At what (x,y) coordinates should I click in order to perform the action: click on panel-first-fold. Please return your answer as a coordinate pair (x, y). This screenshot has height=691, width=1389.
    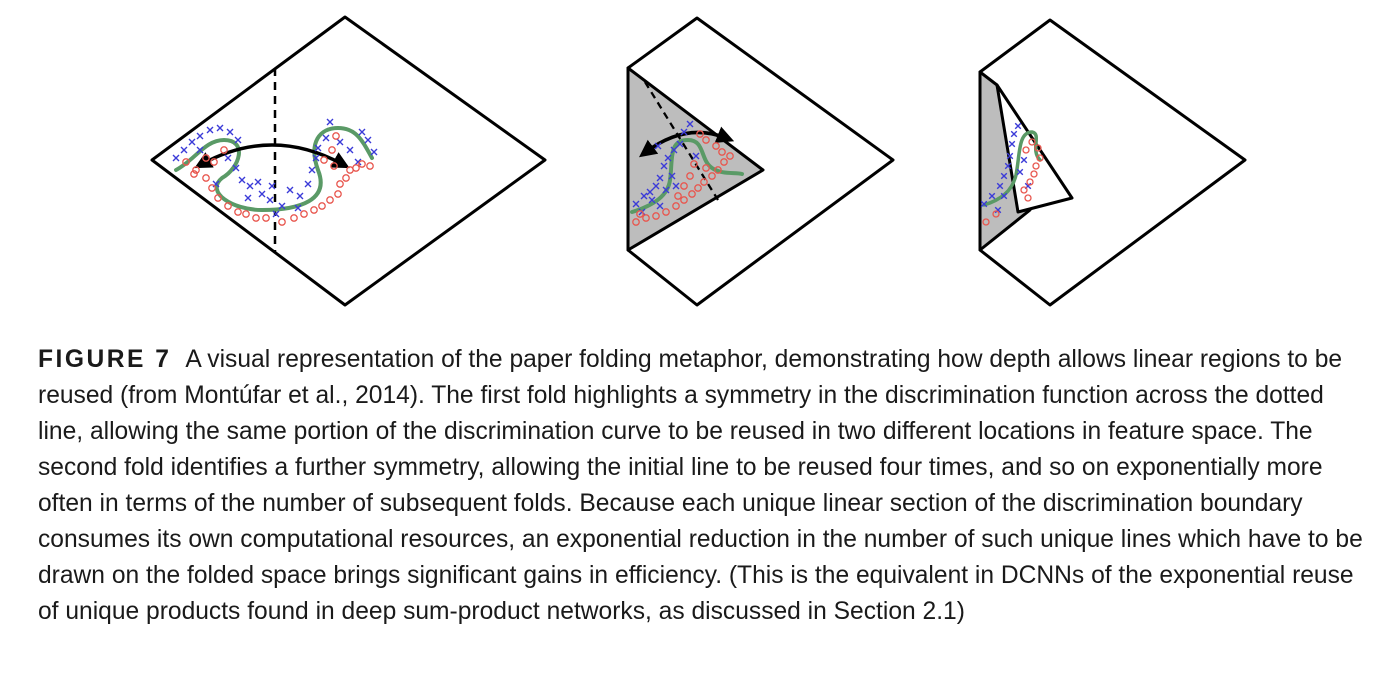
    Looking at the image, I should click on (760, 161).